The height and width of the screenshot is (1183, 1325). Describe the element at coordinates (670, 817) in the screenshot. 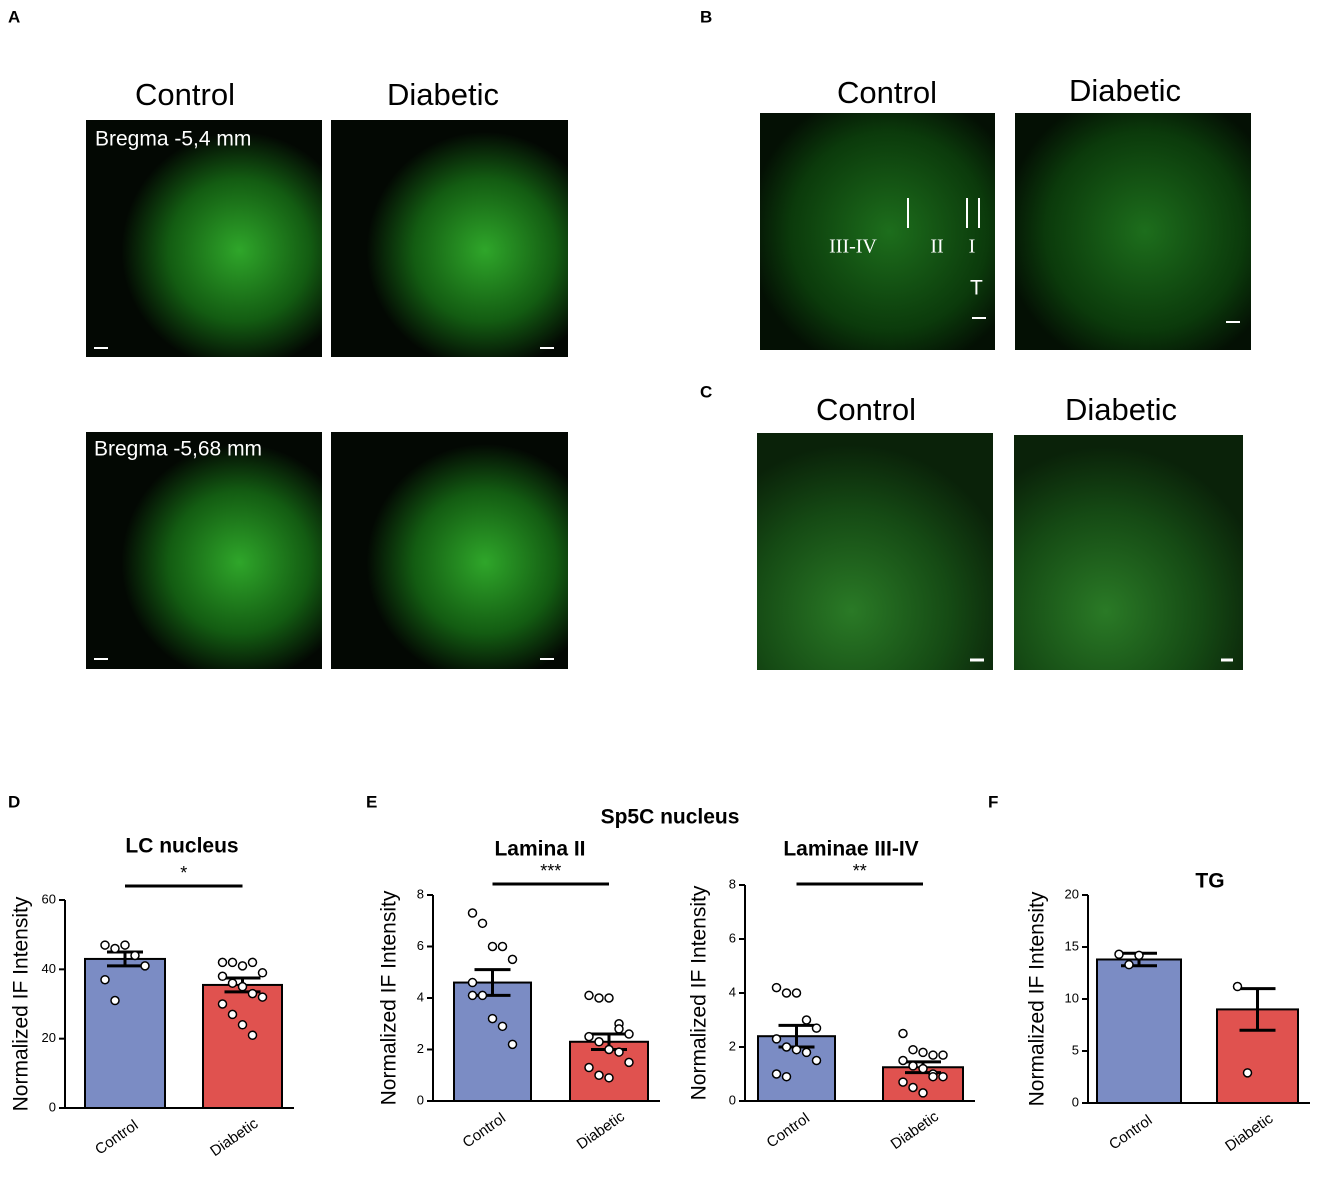

I see `group-title: Sp5C nucleus` at that location.